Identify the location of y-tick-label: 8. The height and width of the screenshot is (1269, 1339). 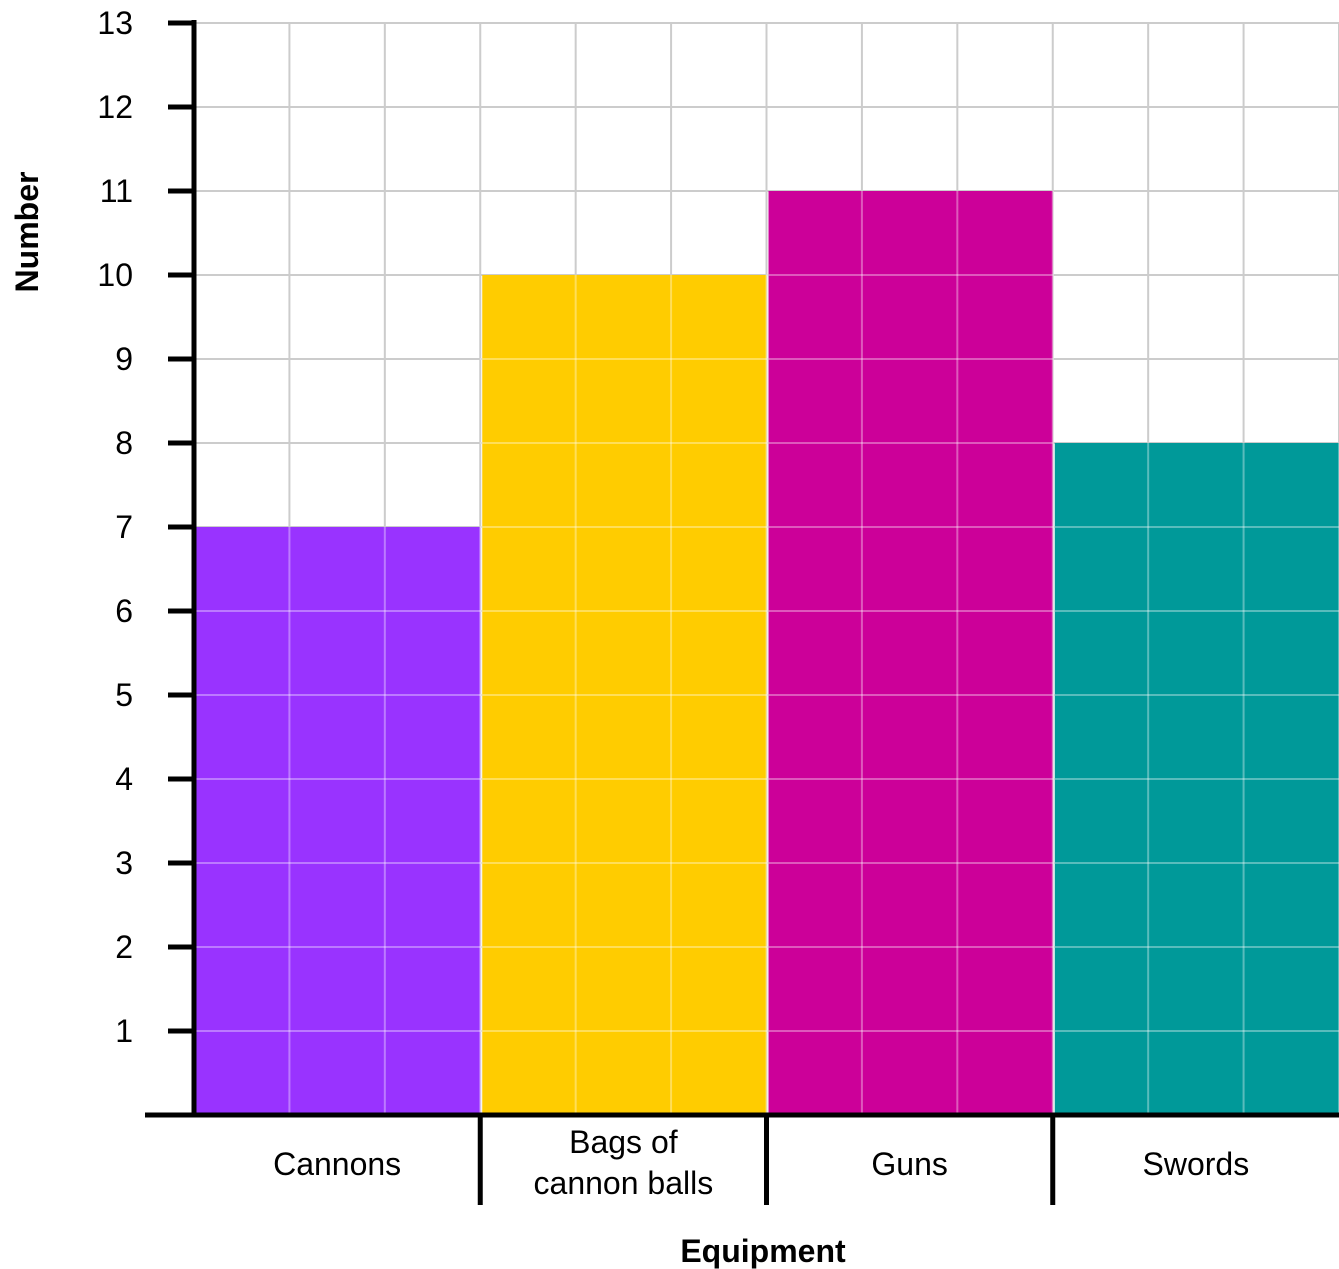
(124, 443).